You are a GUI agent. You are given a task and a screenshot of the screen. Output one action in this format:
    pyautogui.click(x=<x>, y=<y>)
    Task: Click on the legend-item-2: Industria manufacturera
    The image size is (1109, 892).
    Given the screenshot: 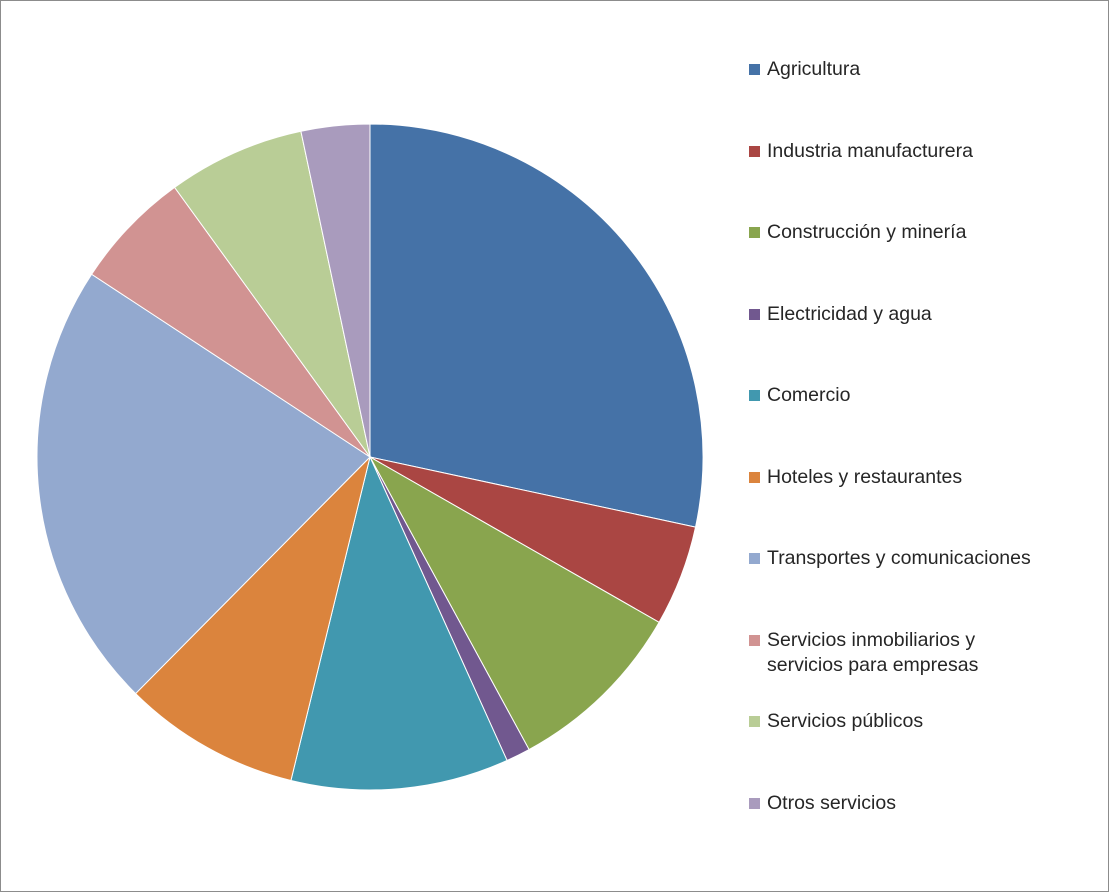 What is the action you would take?
    pyautogui.click(x=918, y=151)
    